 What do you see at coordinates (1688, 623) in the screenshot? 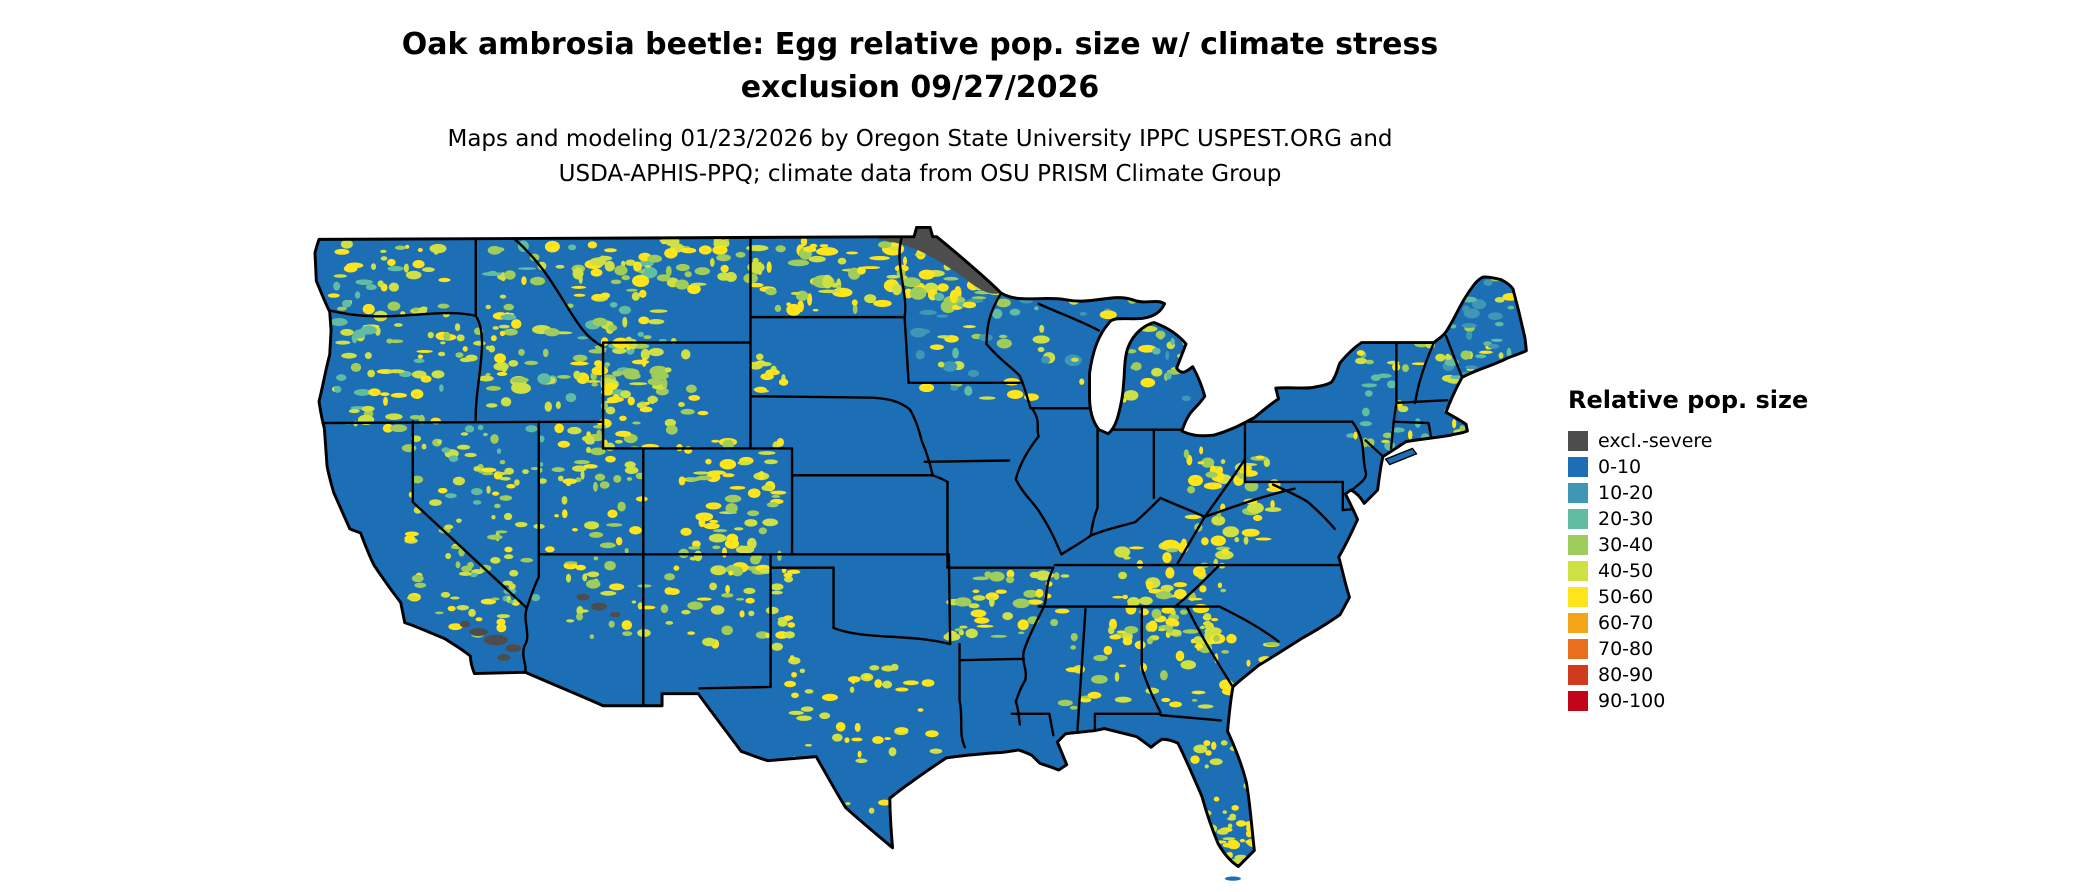
I see `legend-item: 60-70` at bounding box center [1688, 623].